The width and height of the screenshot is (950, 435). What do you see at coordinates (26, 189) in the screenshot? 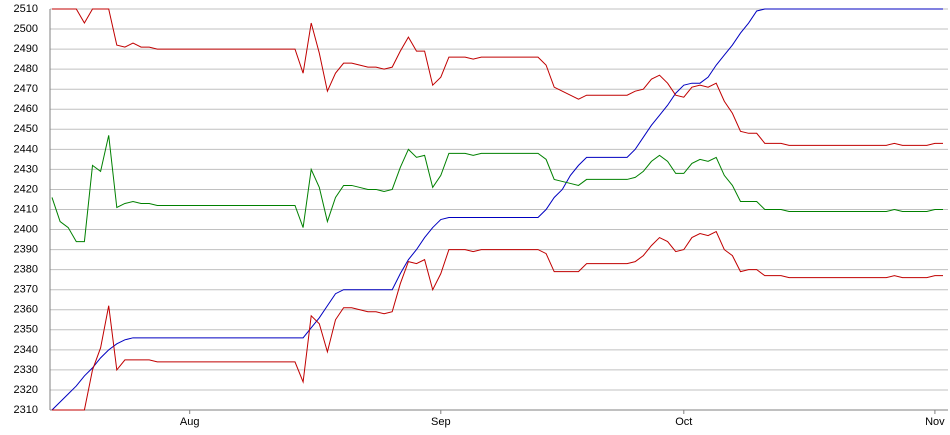
I see `y-tick-label: 2420` at bounding box center [26, 189].